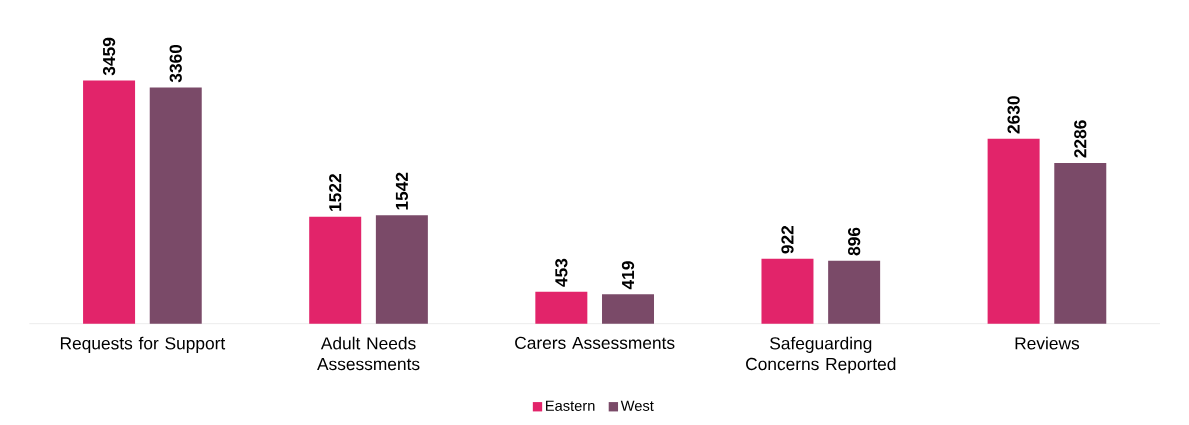 The image size is (1189, 425). What do you see at coordinates (368, 353) in the screenshot?
I see `x-tick-label: Adult Needs Assessments` at bounding box center [368, 353].